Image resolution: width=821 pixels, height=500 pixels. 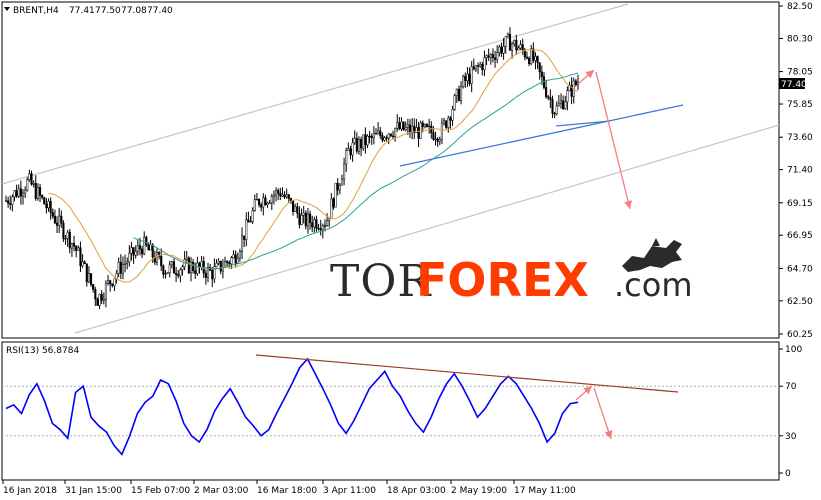 What do you see at coordinates (794, 85) in the screenshot?
I see `current-price-label: 77.40` at bounding box center [794, 85].